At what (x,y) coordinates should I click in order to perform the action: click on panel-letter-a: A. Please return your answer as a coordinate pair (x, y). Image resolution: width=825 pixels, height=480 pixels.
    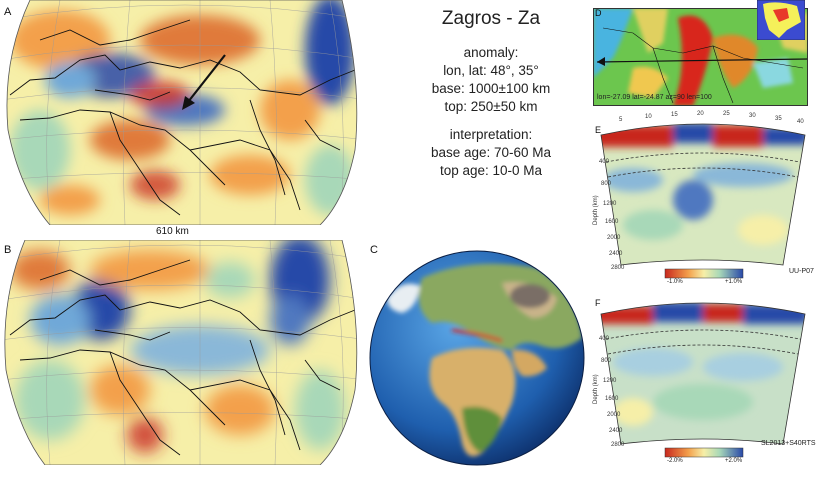
    Looking at the image, I should click on (8, 12).